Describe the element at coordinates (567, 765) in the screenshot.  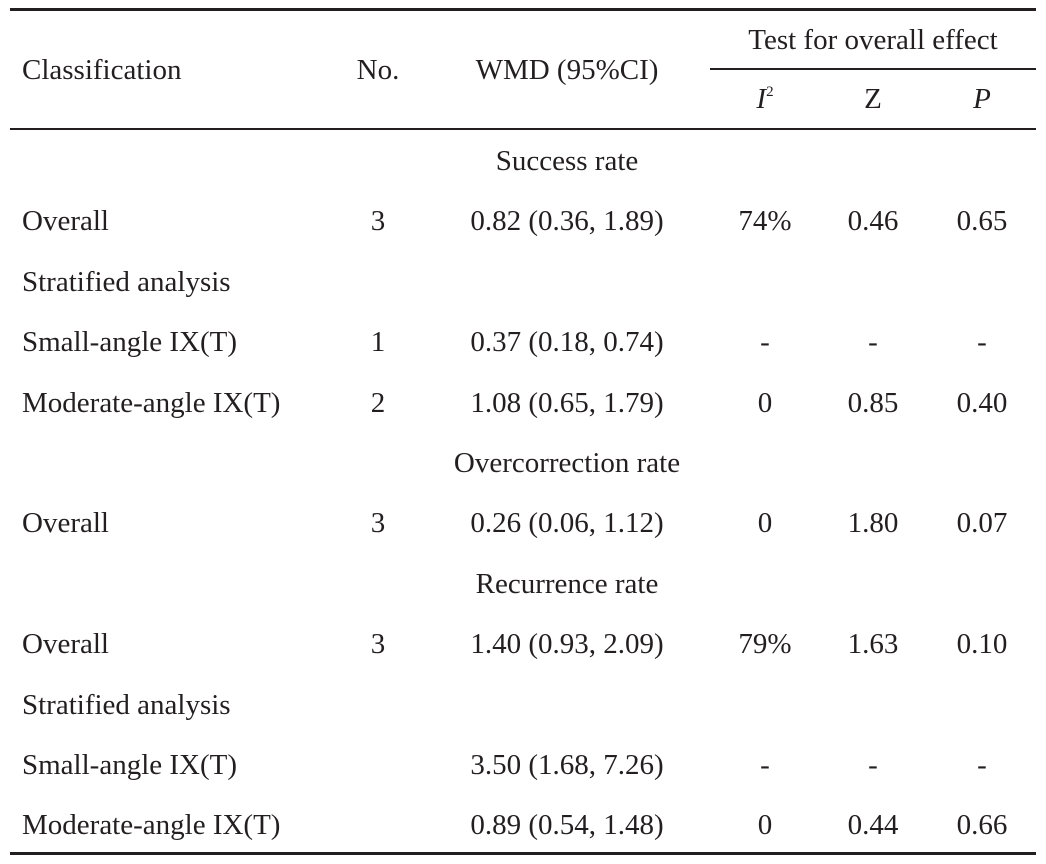
I see `cell-wmd: 3.50 (1.68, 7.26)` at that location.